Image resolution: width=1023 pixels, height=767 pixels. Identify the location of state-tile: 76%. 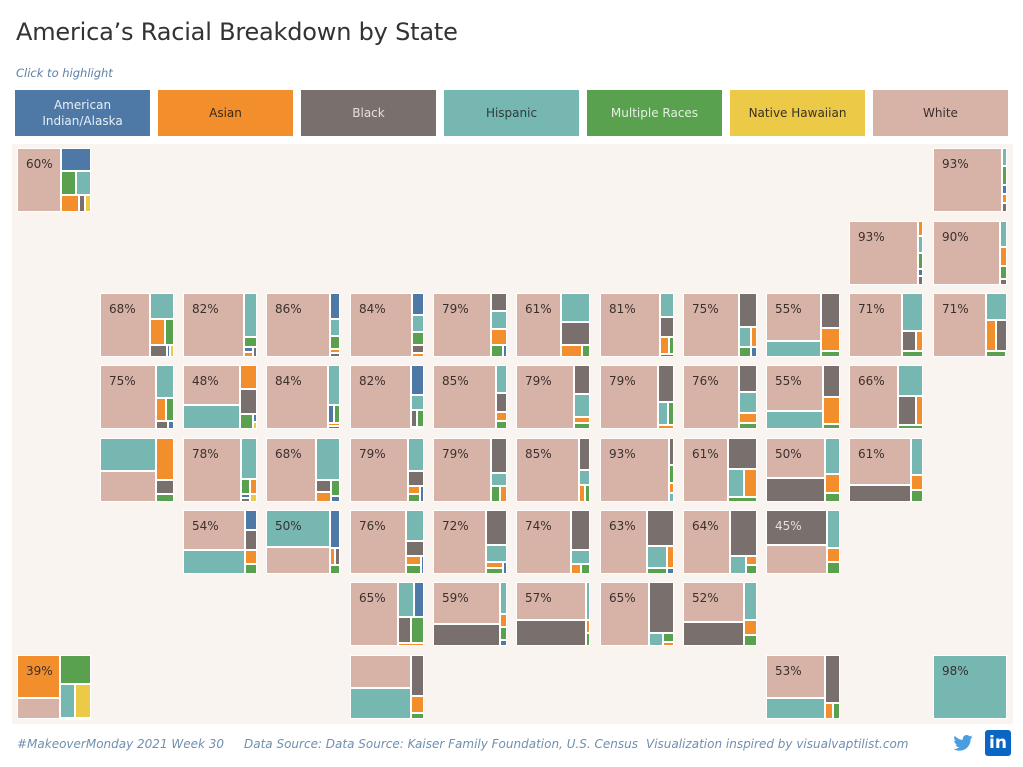
(720, 397).